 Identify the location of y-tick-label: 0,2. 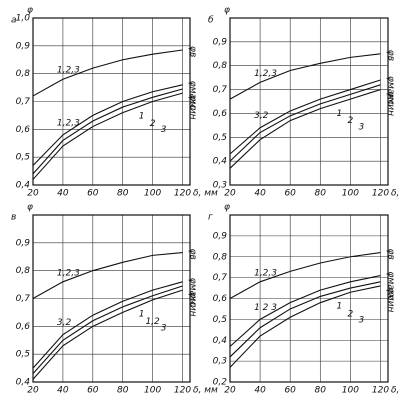
(220, 383).